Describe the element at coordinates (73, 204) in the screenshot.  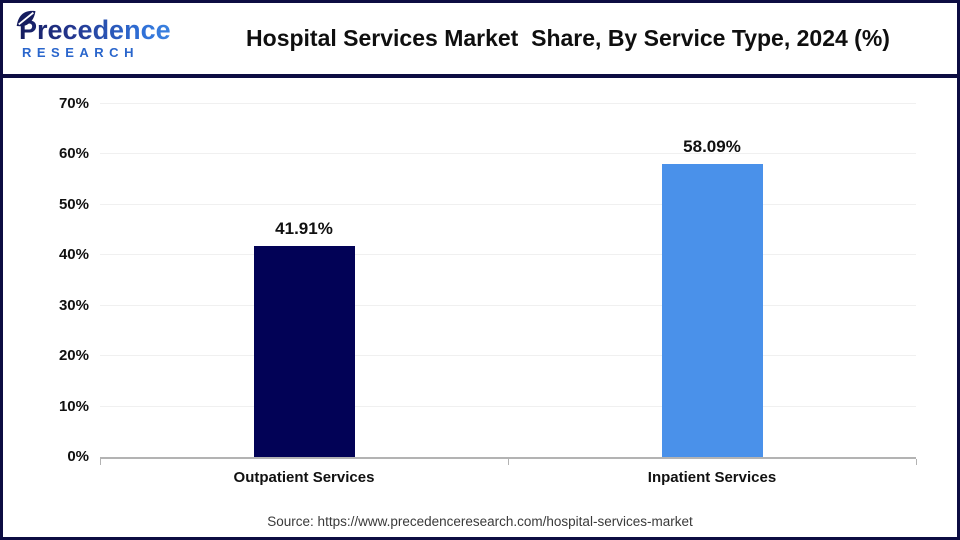
I see `y-tick-label: 50%` at that location.